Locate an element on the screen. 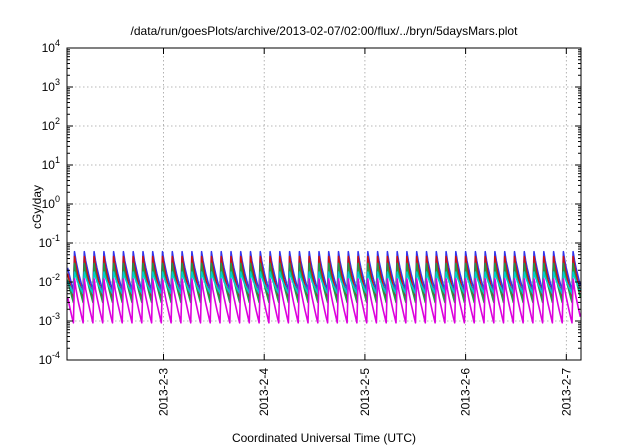 Image resolution: width=640 pixels, height=448 pixels. y-tick-label: 10² is located at coordinates (51, 124).